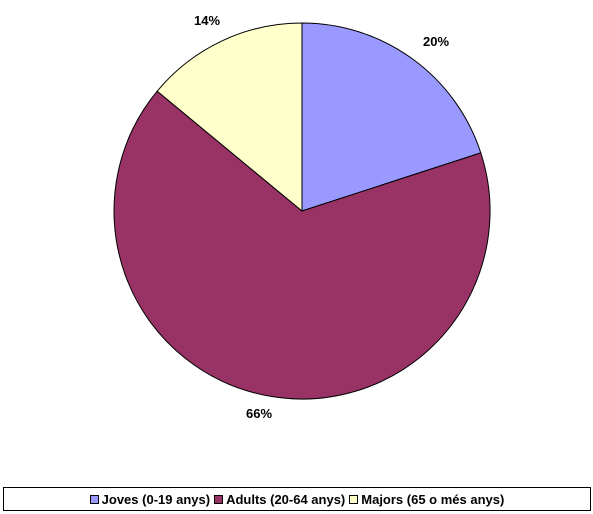 The image size is (593, 514). Describe the element at coordinates (354, 499) in the screenshot. I see `legend-swatch-majors` at that location.